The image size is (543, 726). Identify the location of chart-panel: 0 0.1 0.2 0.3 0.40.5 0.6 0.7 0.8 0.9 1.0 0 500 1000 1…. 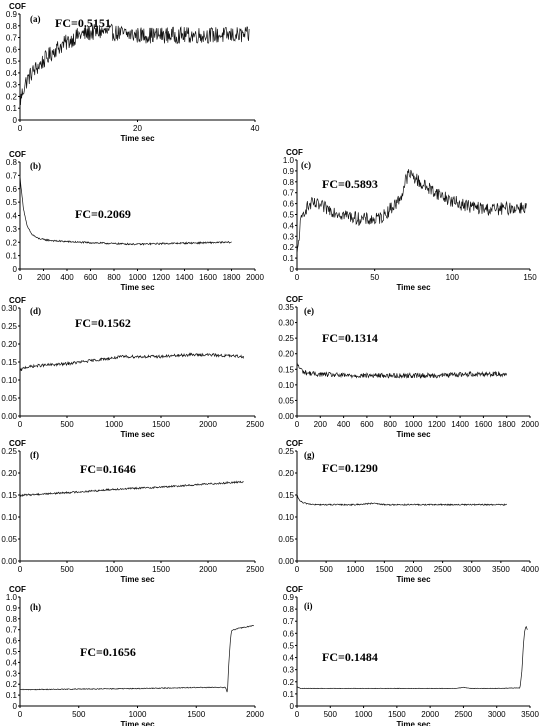
(135, 655).